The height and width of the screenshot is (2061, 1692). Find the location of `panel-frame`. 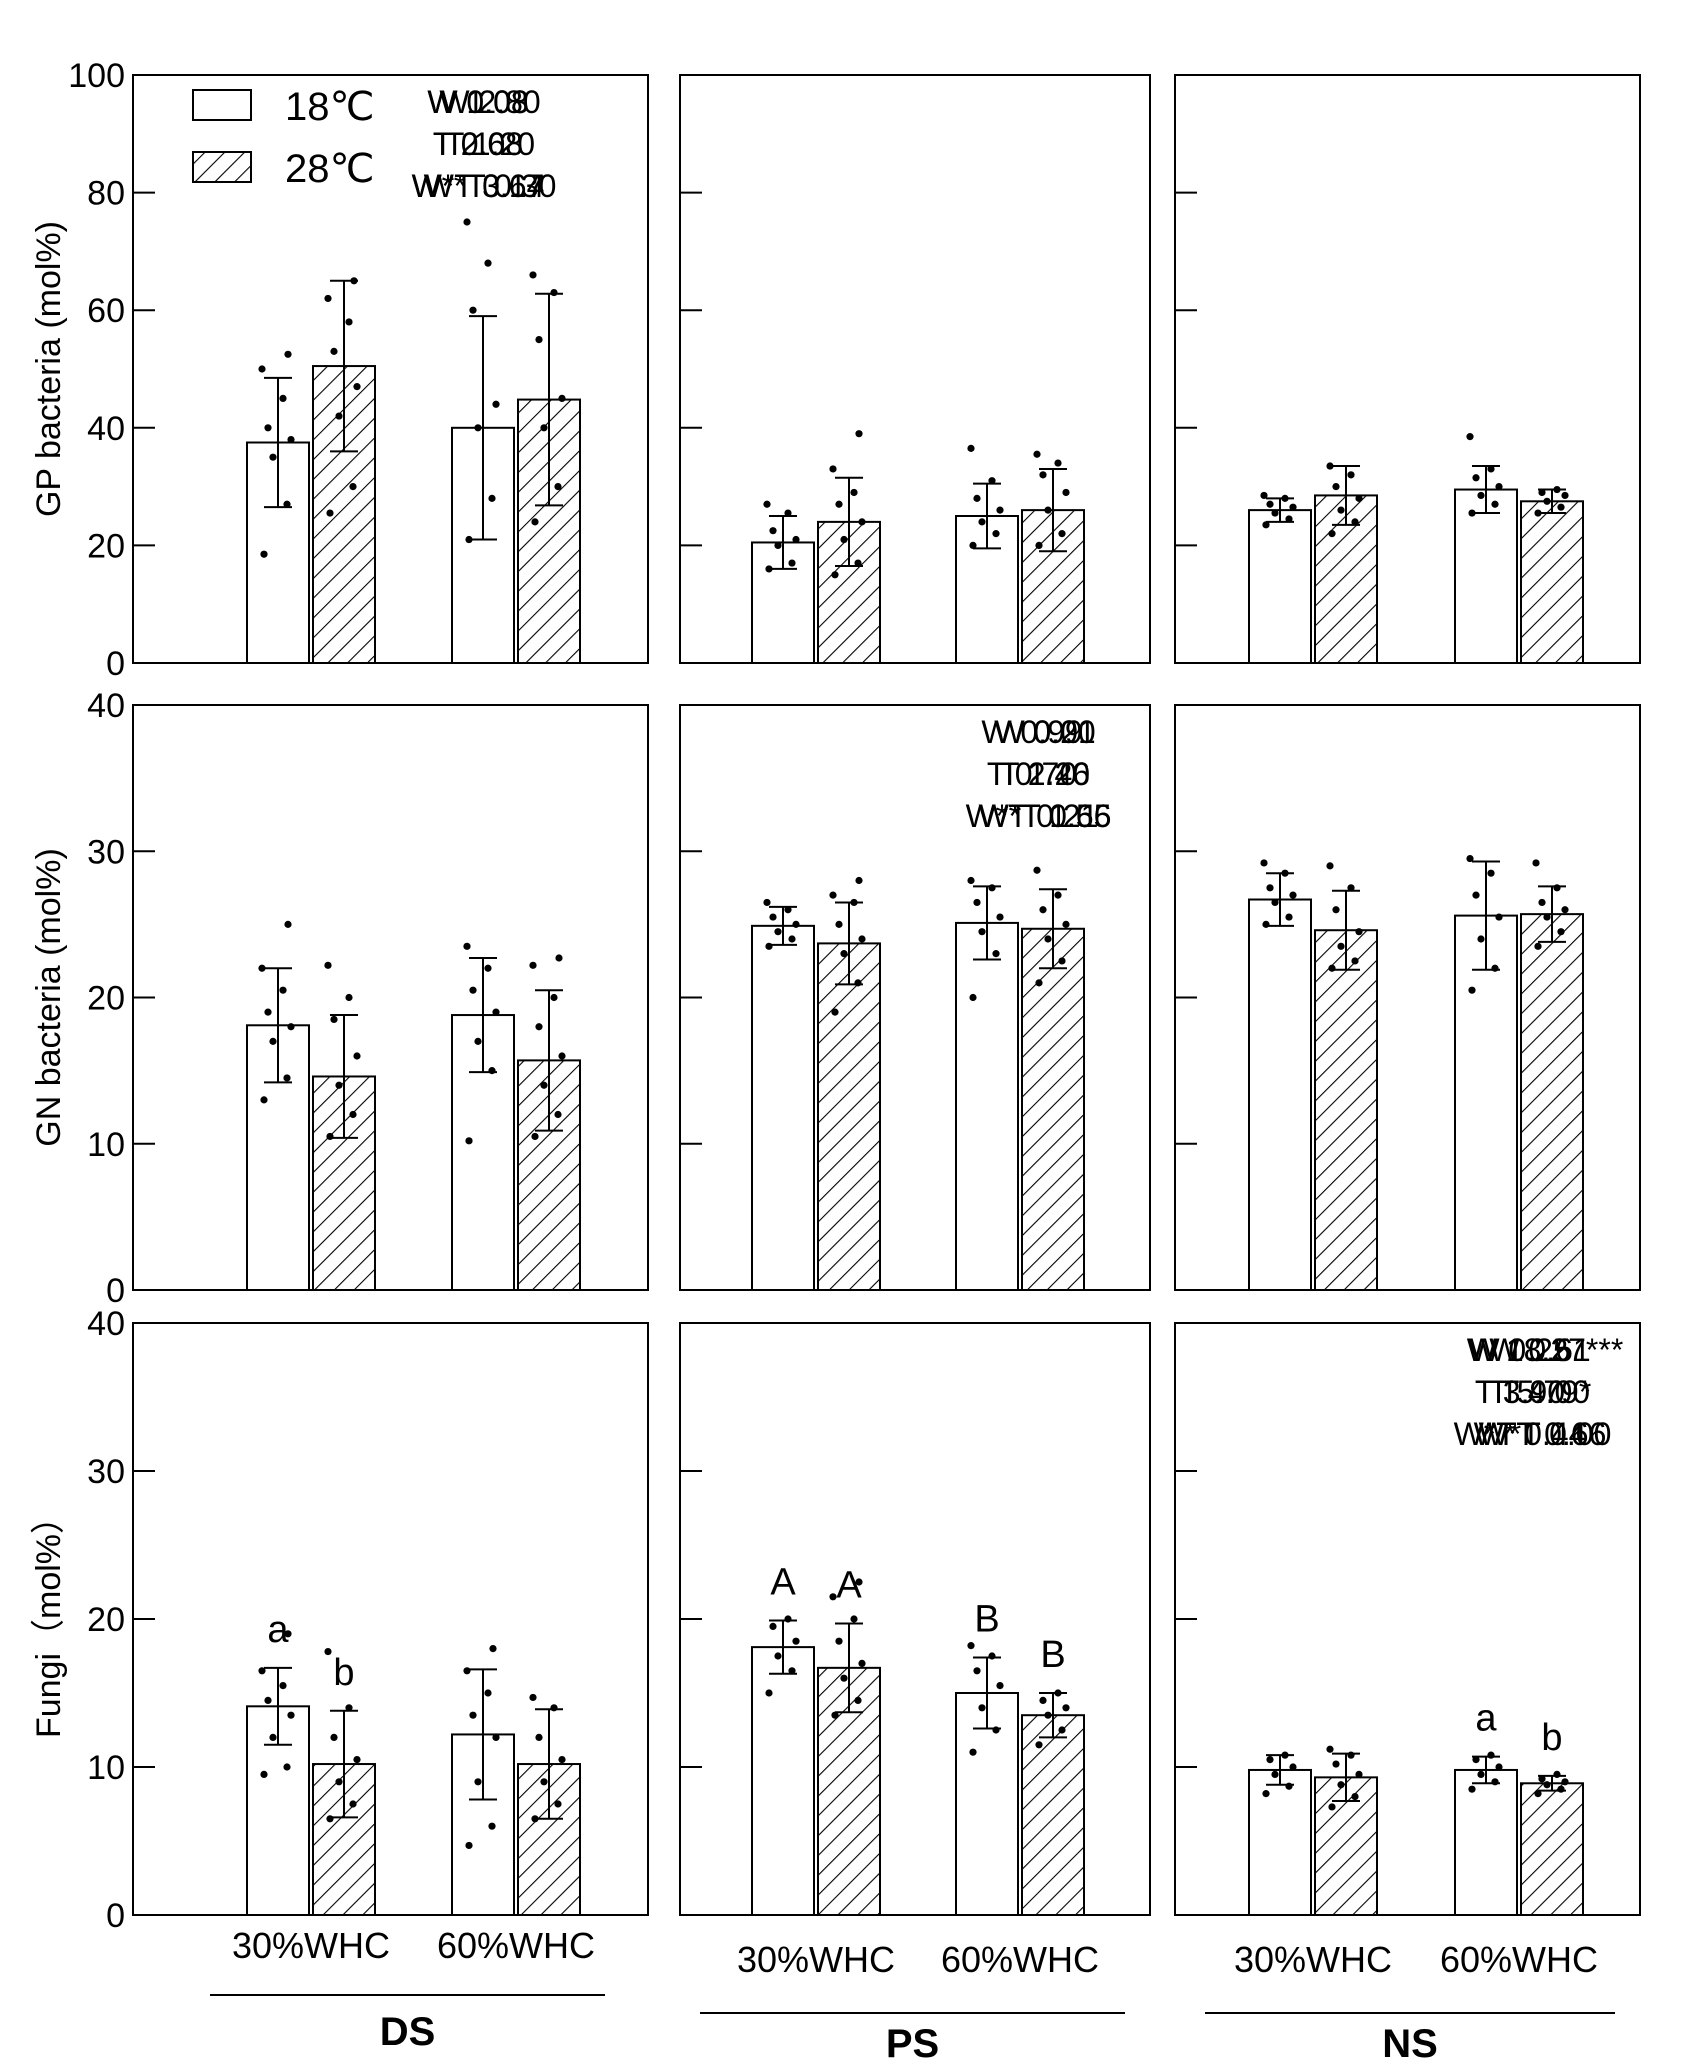

panel-frame is located at coordinates (390, 369).